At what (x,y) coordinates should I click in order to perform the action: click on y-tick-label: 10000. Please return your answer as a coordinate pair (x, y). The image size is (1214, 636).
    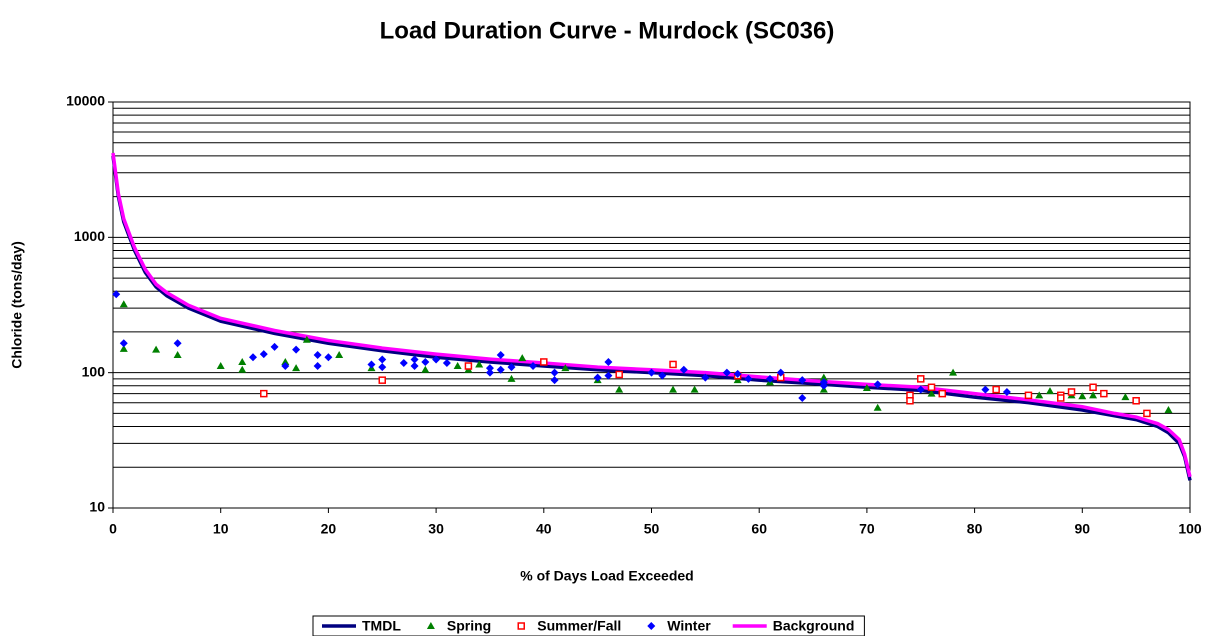
    Looking at the image, I should click on (85, 101).